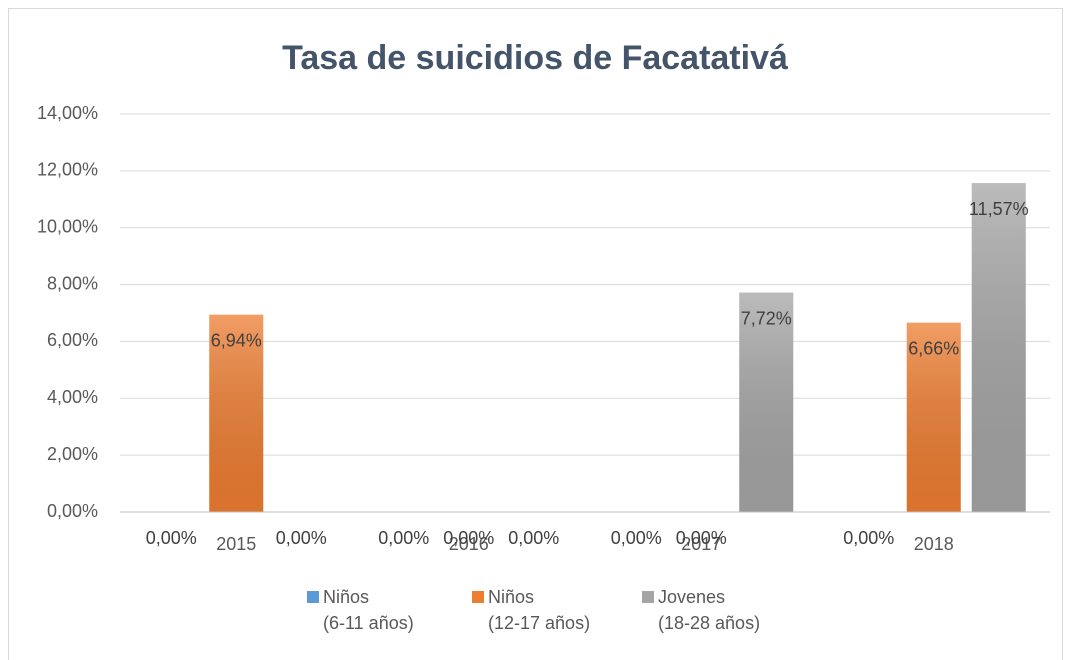 Image resolution: width=1071 pixels, height=660 pixels. I want to click on legend-item: Niños (12-17 años), so click(531, 610).